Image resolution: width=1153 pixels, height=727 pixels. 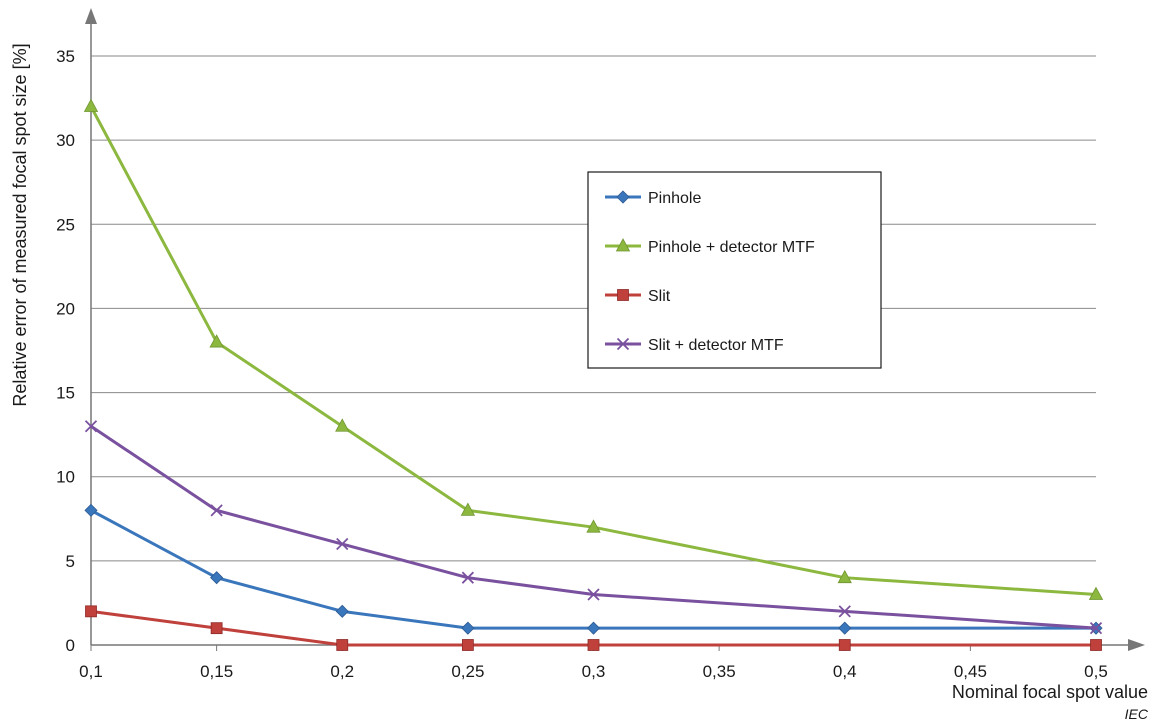 What do you see at coordinates (91, 671) in the screenshot?
I see `x-tick-label: 0,1` at bounding box center [91, 671].